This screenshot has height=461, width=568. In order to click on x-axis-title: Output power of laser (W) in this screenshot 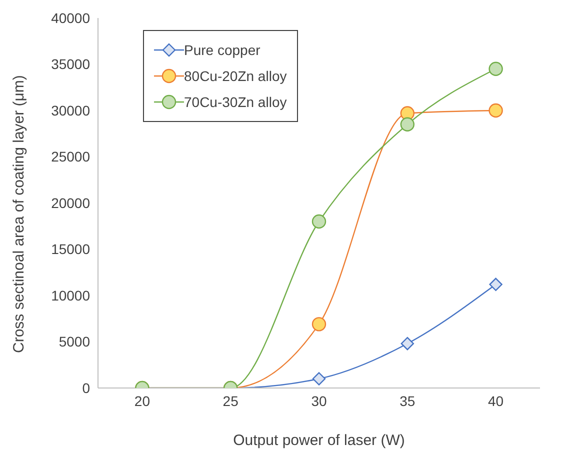, I will do `click(319, 440)`.